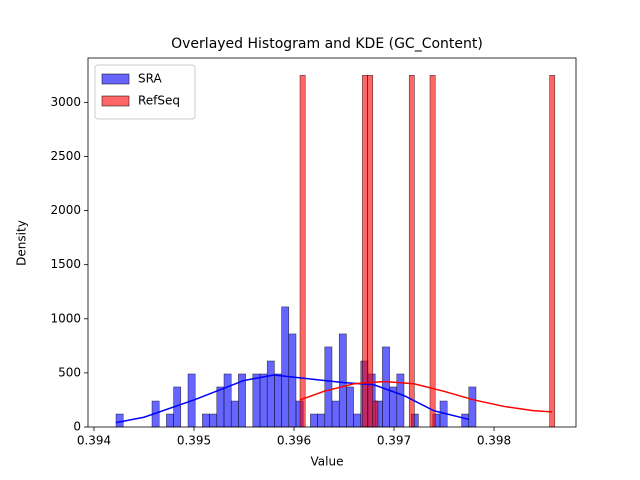 The image size is (640, 480). I want to click on x-tick-label: 0.397, so click(394, 441).